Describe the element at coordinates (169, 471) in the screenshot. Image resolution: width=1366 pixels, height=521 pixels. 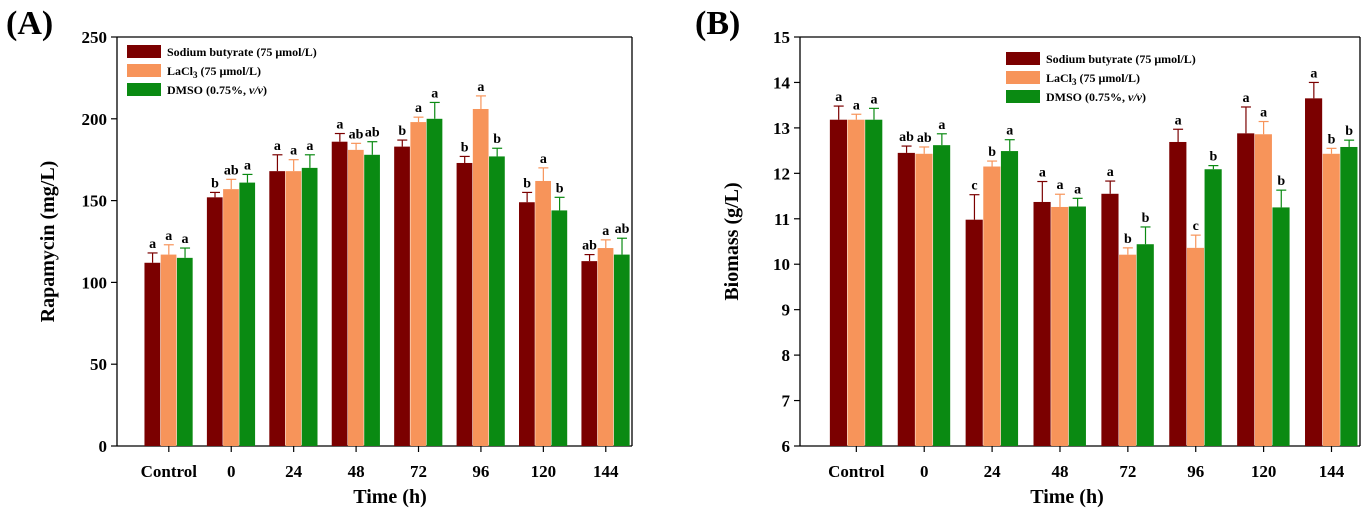
I see `x-tick-label: Control` at that location.